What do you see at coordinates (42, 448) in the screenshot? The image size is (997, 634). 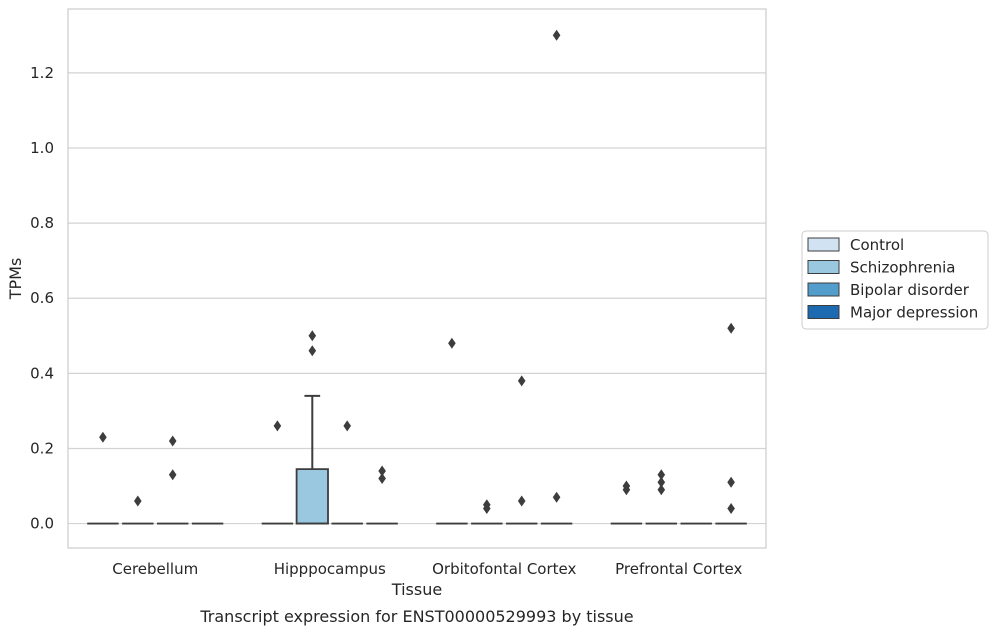 I see `y-tick-label: 0.2` at bounding box center [42, 448].